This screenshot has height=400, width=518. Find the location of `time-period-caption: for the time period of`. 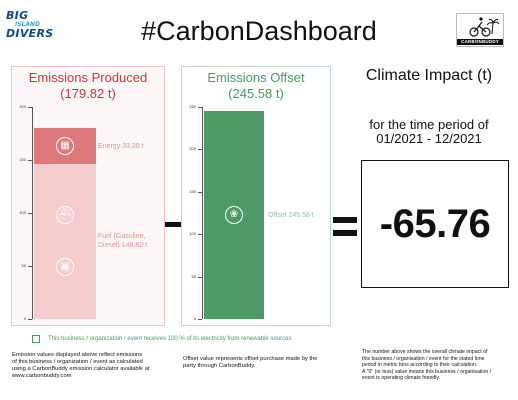

time-period-caption: for the time period of is located at coordinates (429, 124).